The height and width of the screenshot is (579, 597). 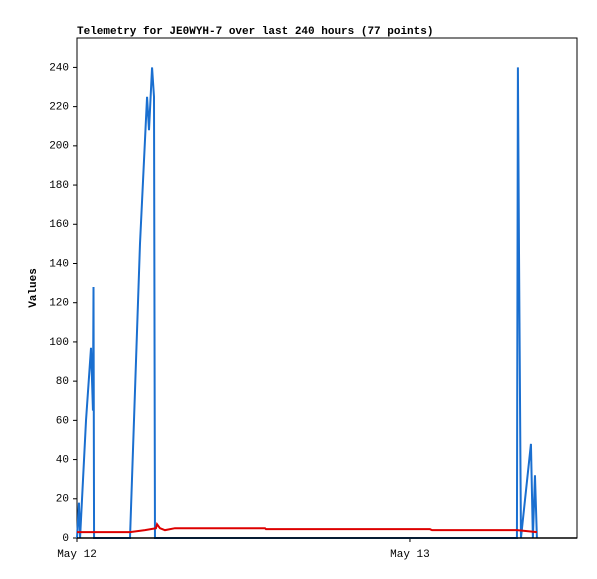 What do you see at coordinates (410, 555) in the screenshot?
I see `x-tick-label: May 13` at bounding box center [410, 555].